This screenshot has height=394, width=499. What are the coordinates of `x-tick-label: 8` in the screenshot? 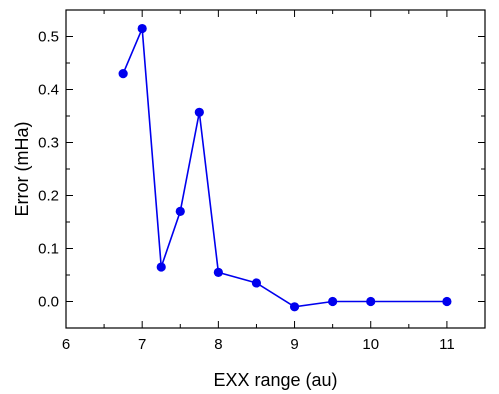 It's located at (218, 344).